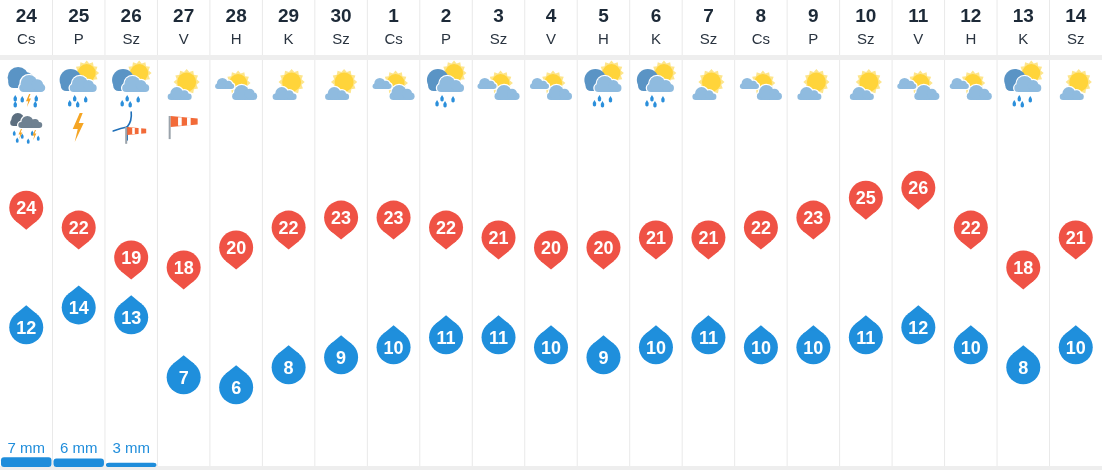  What do you see at coordinates (131, 447) in the screenshot?
I see `data-label: 3 mm` at bounding box center [131, 447].